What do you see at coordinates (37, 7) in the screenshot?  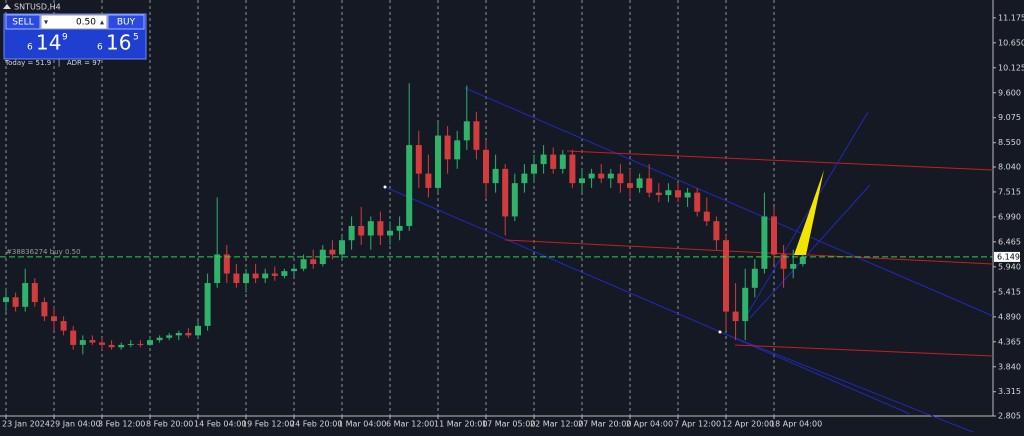 I see `symbol-title: SNTUSD,H4` at bounding box center [37, 7].